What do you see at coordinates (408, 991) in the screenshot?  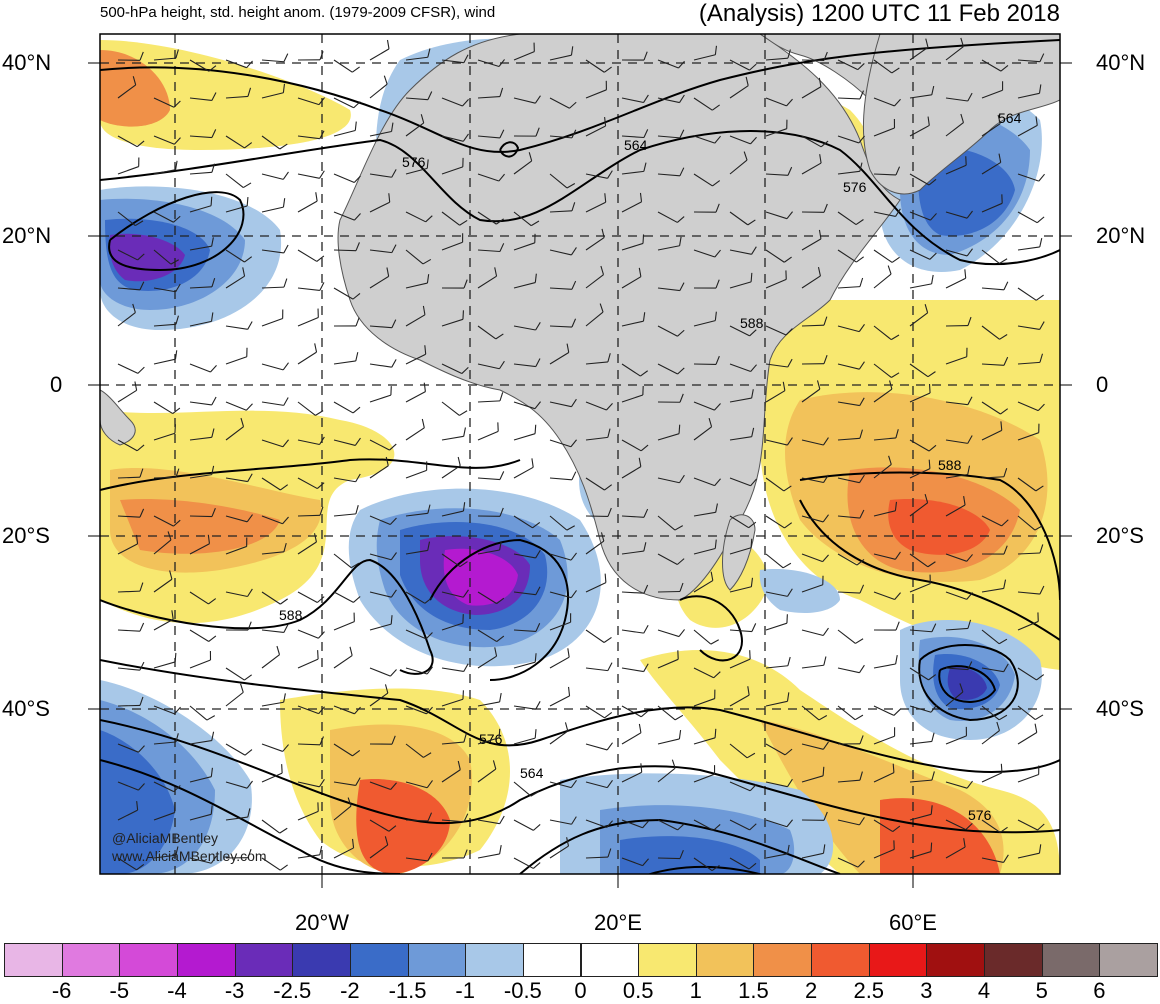 I see `colorbar-label: -1.5` at bounding box center [408, 991].